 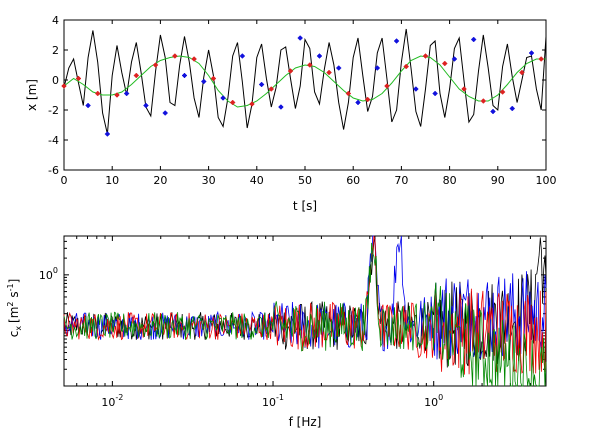 I want to click on ytick-label: -4, so click(x=53, y=140).